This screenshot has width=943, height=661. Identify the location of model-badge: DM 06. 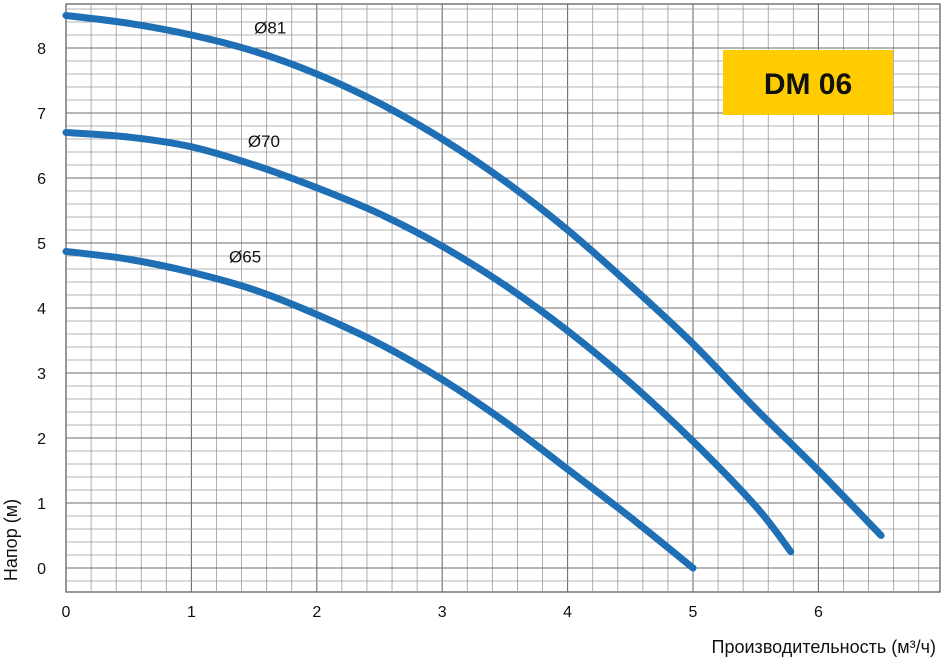
(808, 82).